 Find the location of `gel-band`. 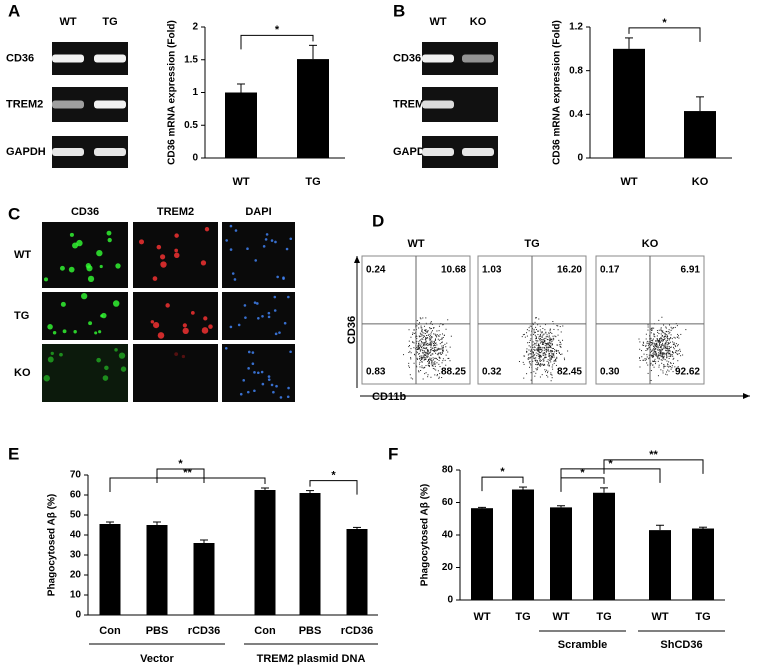

gel-band is located at coordinates (68, 58).